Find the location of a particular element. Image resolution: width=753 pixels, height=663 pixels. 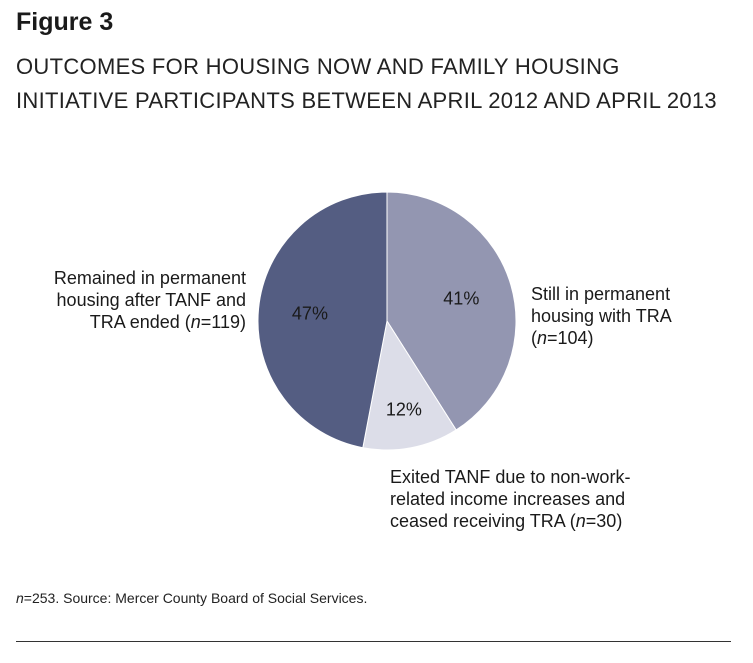

legend-exited-line-2: related income increases and is located at coordinates (508, 499).